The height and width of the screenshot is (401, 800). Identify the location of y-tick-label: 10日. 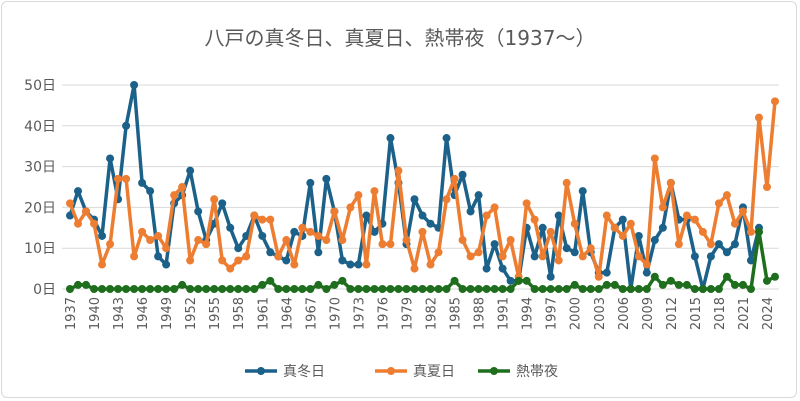
(40, 249).